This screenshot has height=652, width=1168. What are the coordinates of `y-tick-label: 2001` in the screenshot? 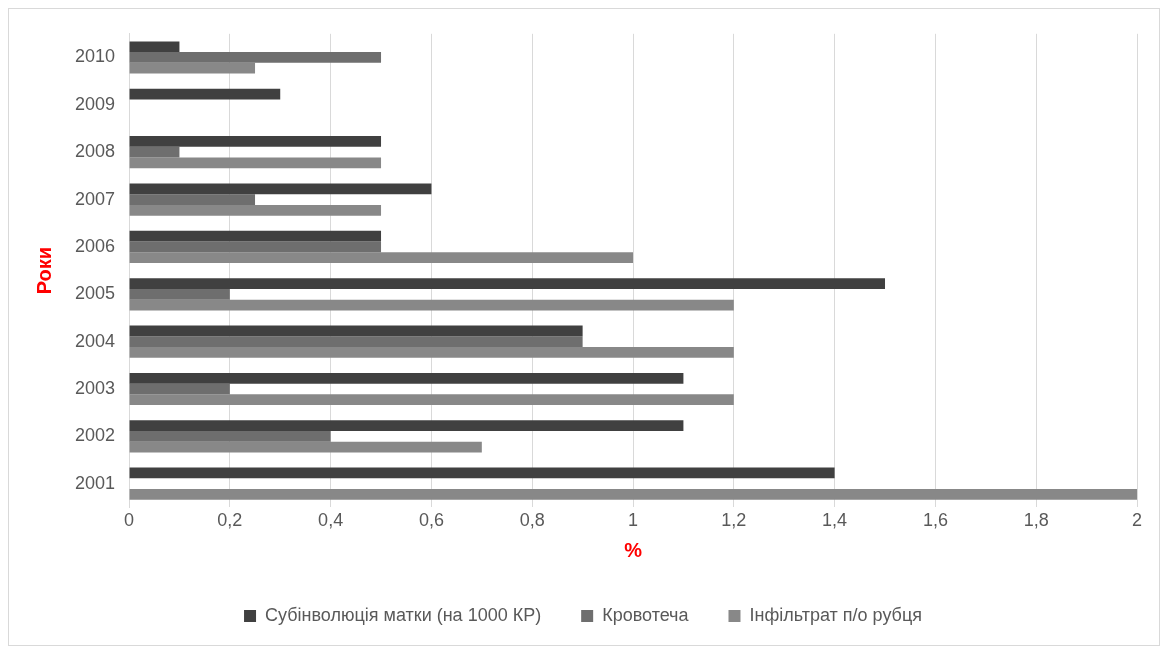 It's located at (95, 482).